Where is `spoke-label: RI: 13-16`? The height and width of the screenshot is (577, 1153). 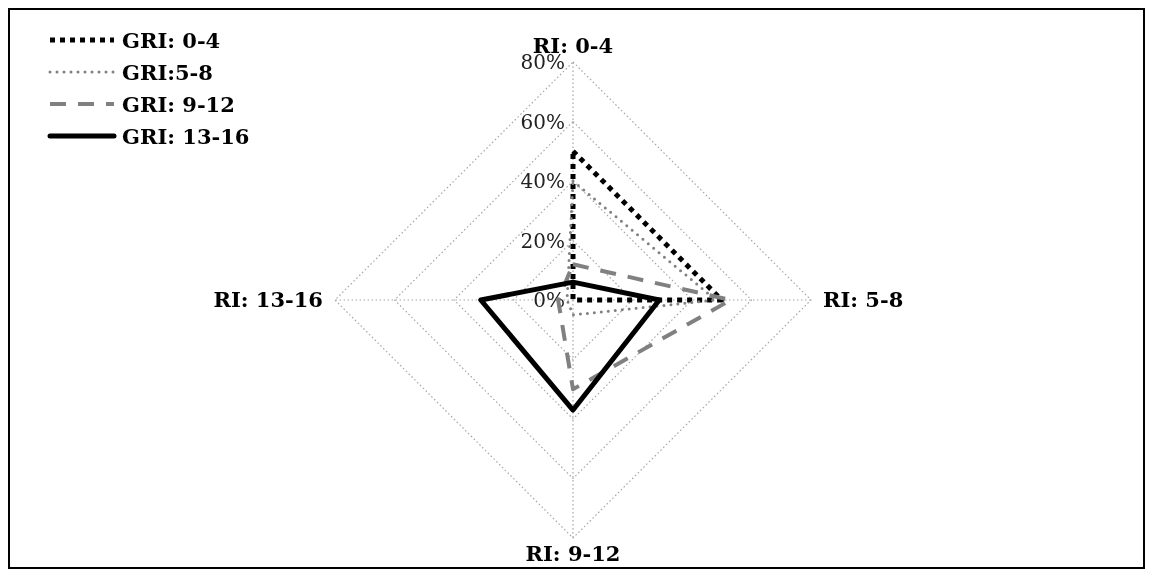 spoke-label: RI: 13-16 is located at coordinates (268, 299).